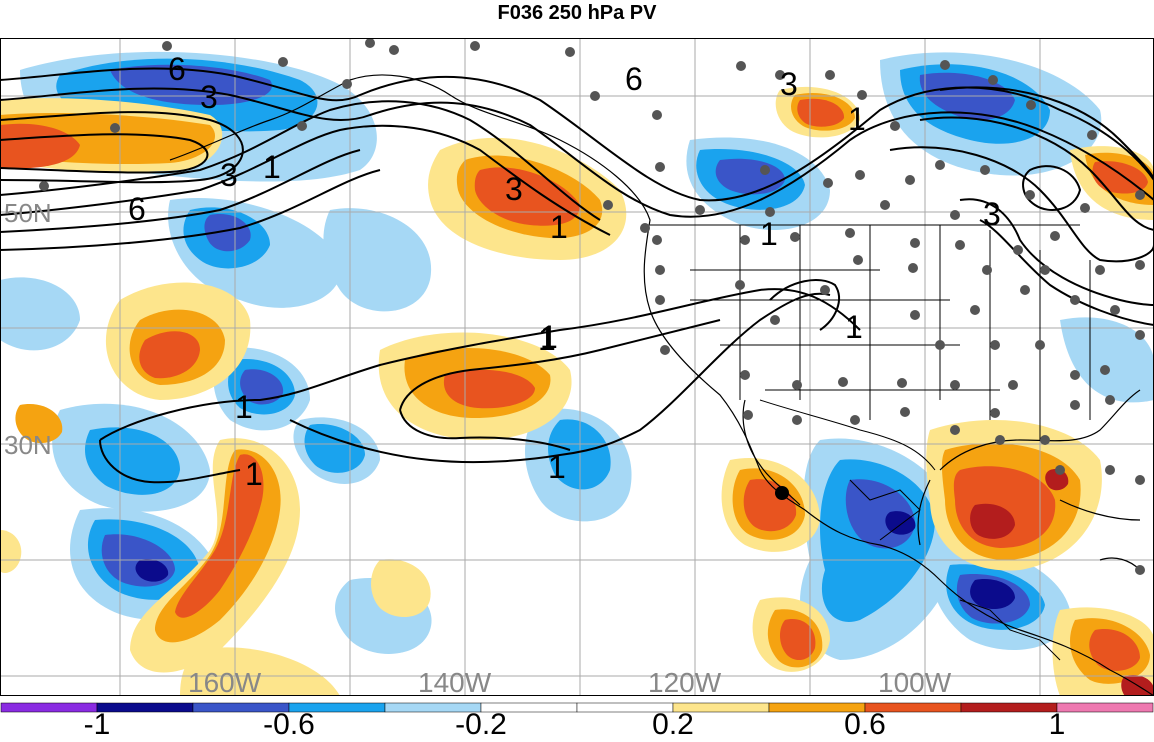 This screenshot has width=1154, height=742. What do you see at coordinates (289, 725) in the screenshot?
I see `colorbar-tick-label: -0.6` at bounding box center [289, 725].